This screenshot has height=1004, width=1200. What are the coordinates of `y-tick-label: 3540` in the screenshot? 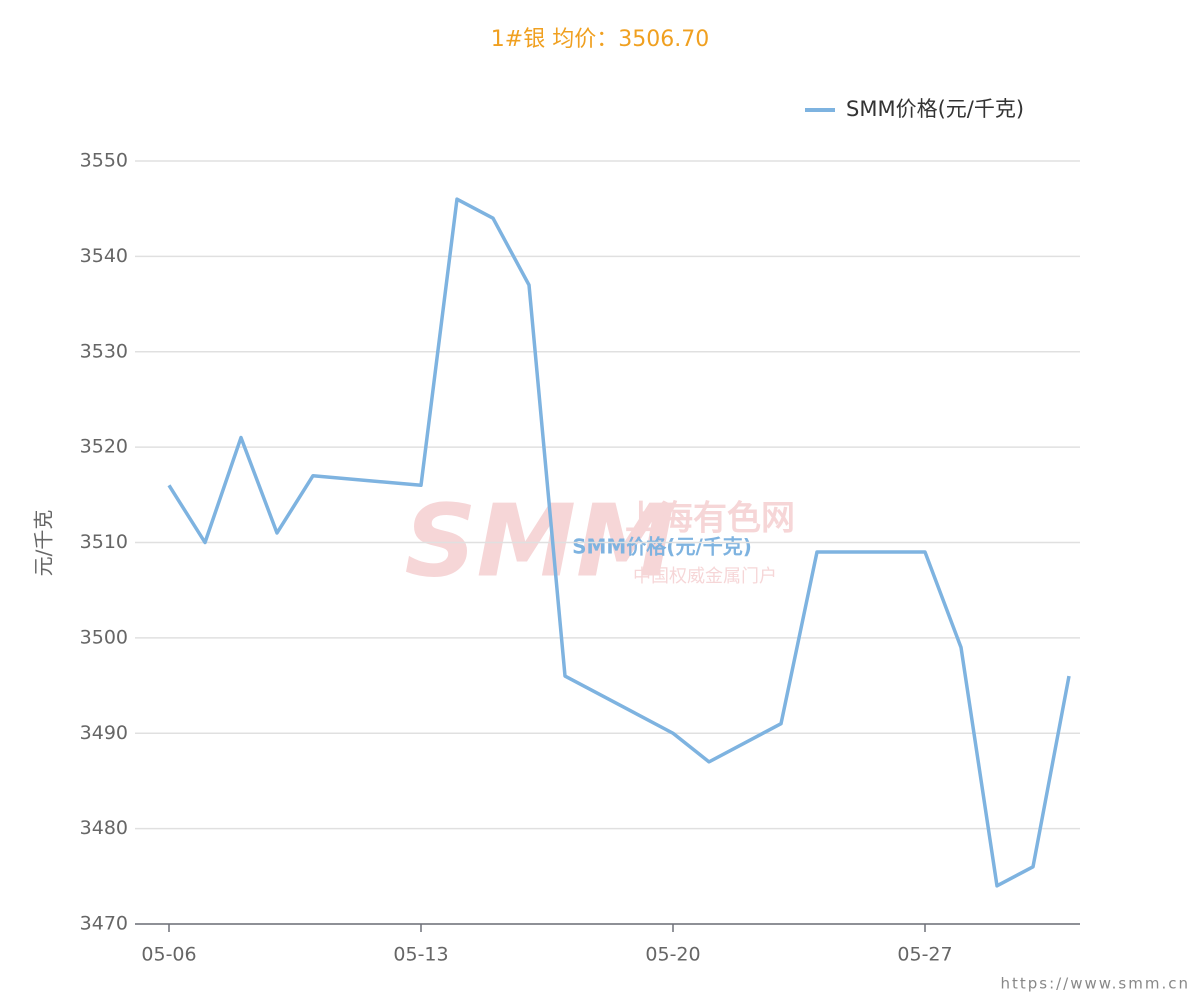 It's located at (104, 256).